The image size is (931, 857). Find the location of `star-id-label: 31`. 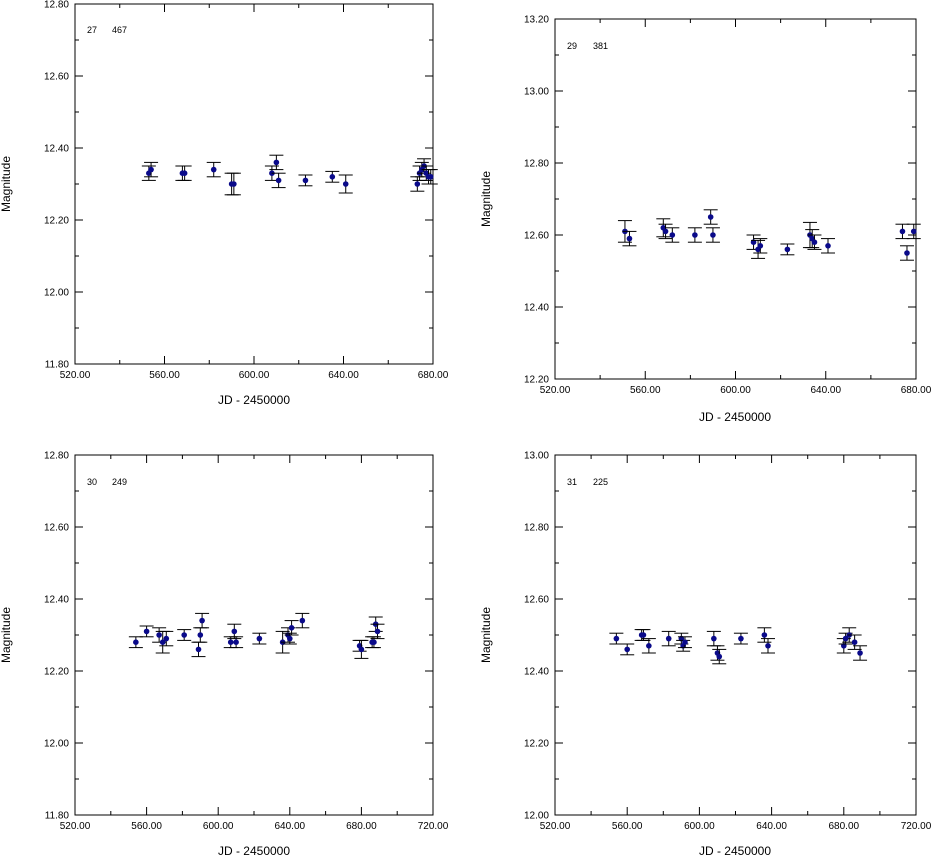

star-id-label: 31 is located at coordinates (572, 482).